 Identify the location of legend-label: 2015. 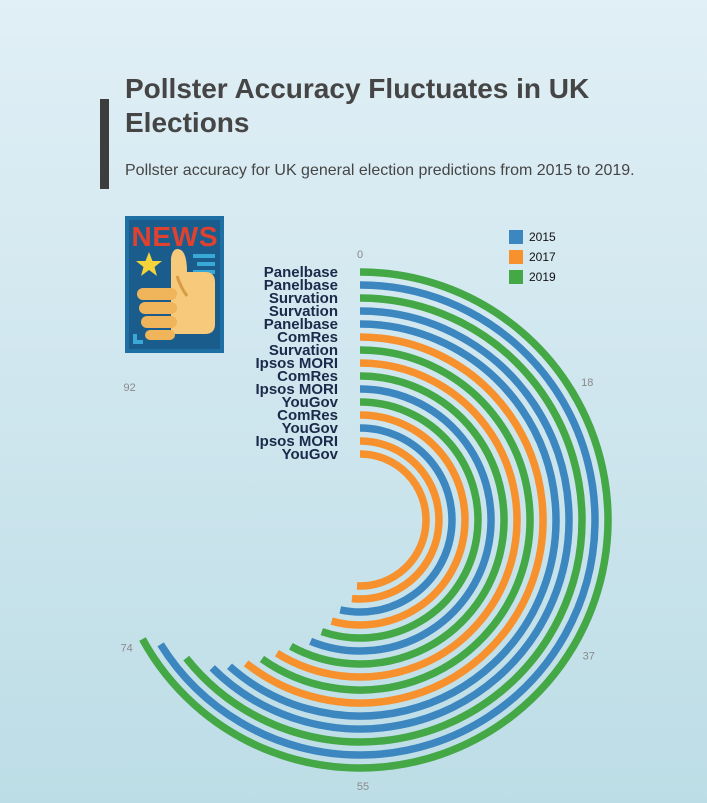
(542, 237).